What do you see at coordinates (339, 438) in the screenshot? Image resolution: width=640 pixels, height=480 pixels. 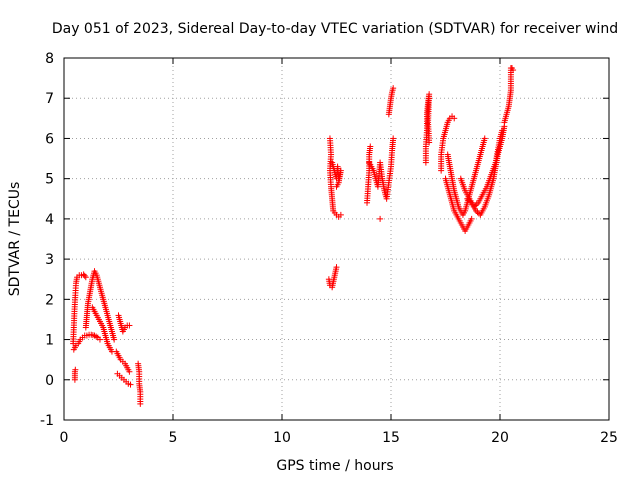 I see `x-tick-labels: 0 5 10 15 20 25` at bounding box center [339, 438].